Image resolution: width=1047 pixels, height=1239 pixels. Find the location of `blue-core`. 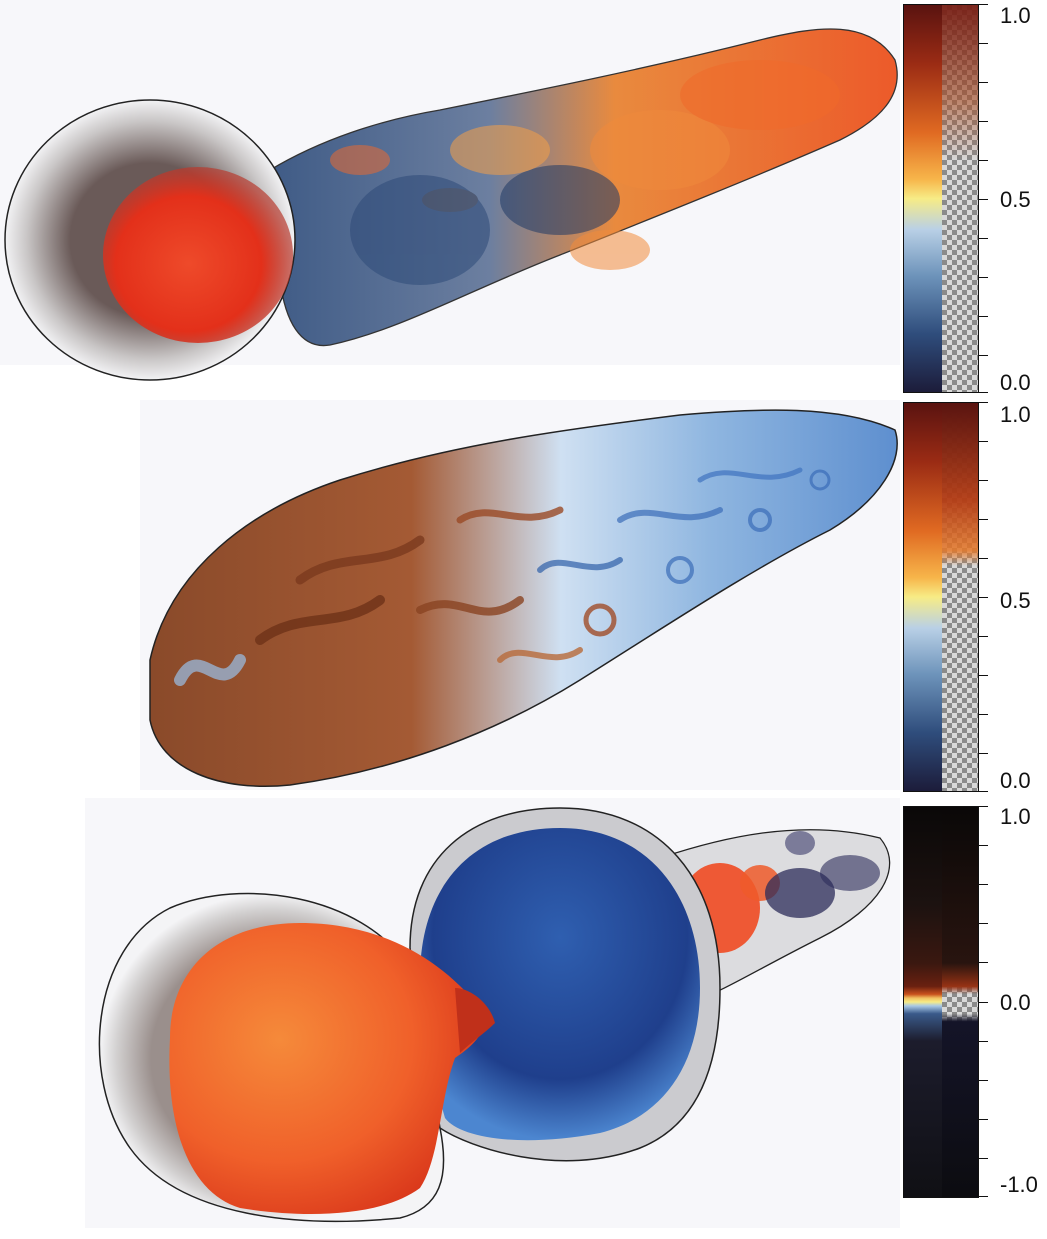

blue-core is located at coordinates (560, 984).